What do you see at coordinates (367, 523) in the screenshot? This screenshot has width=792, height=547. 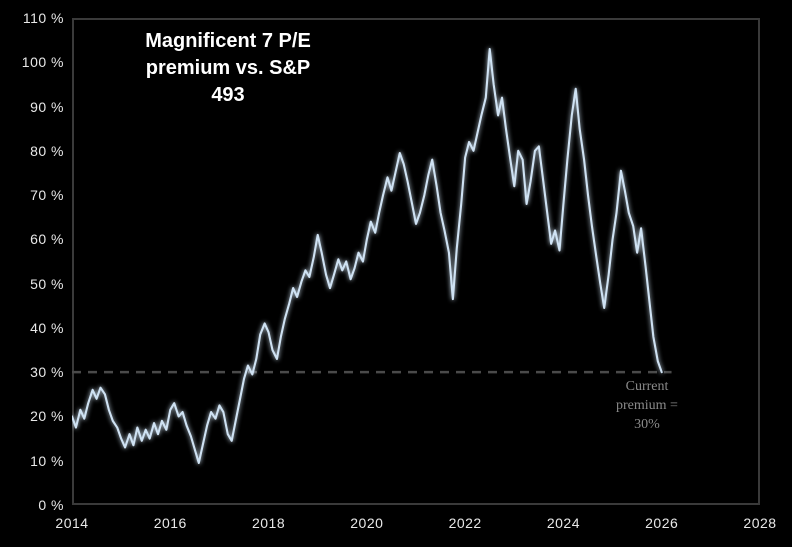 I see `x-axis-tick-label: 2020` at bounding box center [367, 523].